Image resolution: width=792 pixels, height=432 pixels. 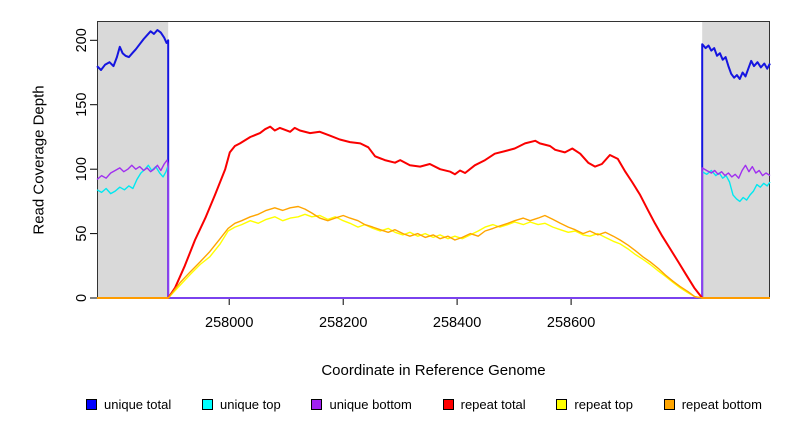 I want to click on legend-item-unique-top: unique top, so click(x=241, y=404).